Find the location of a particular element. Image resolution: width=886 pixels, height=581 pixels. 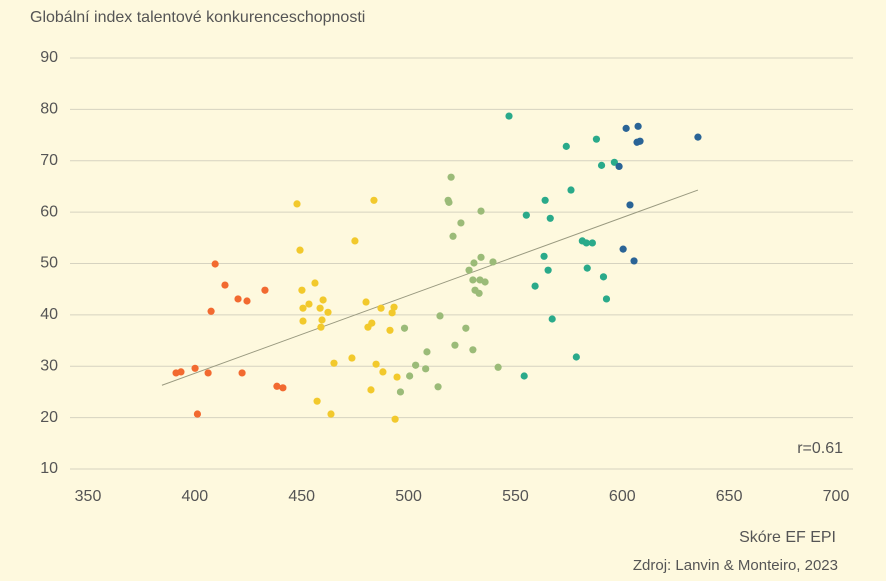

y-tick-label: 10 is located at coordinates (49, 468).